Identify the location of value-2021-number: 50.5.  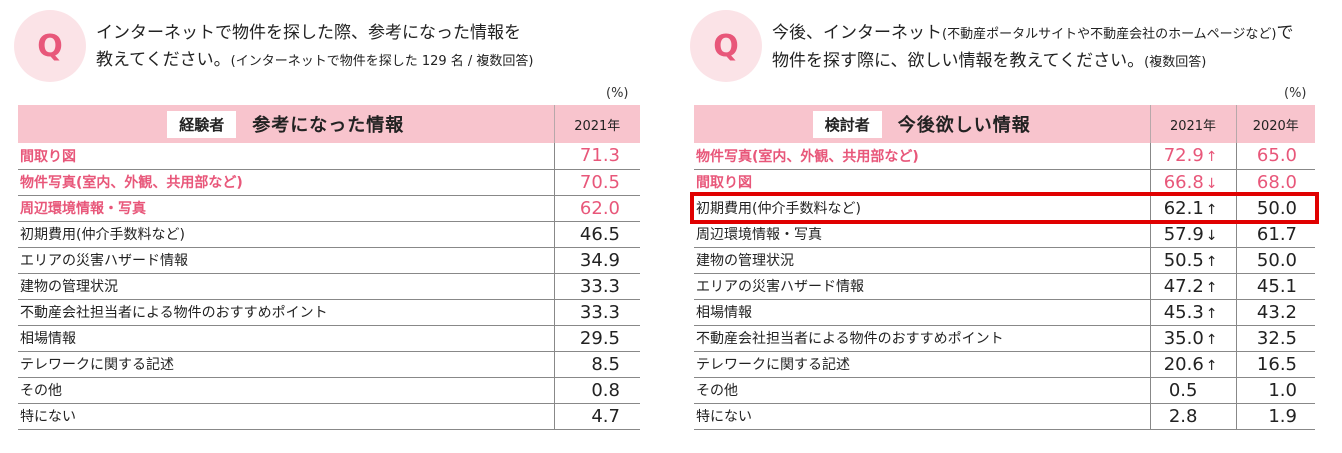
(1183, 260).